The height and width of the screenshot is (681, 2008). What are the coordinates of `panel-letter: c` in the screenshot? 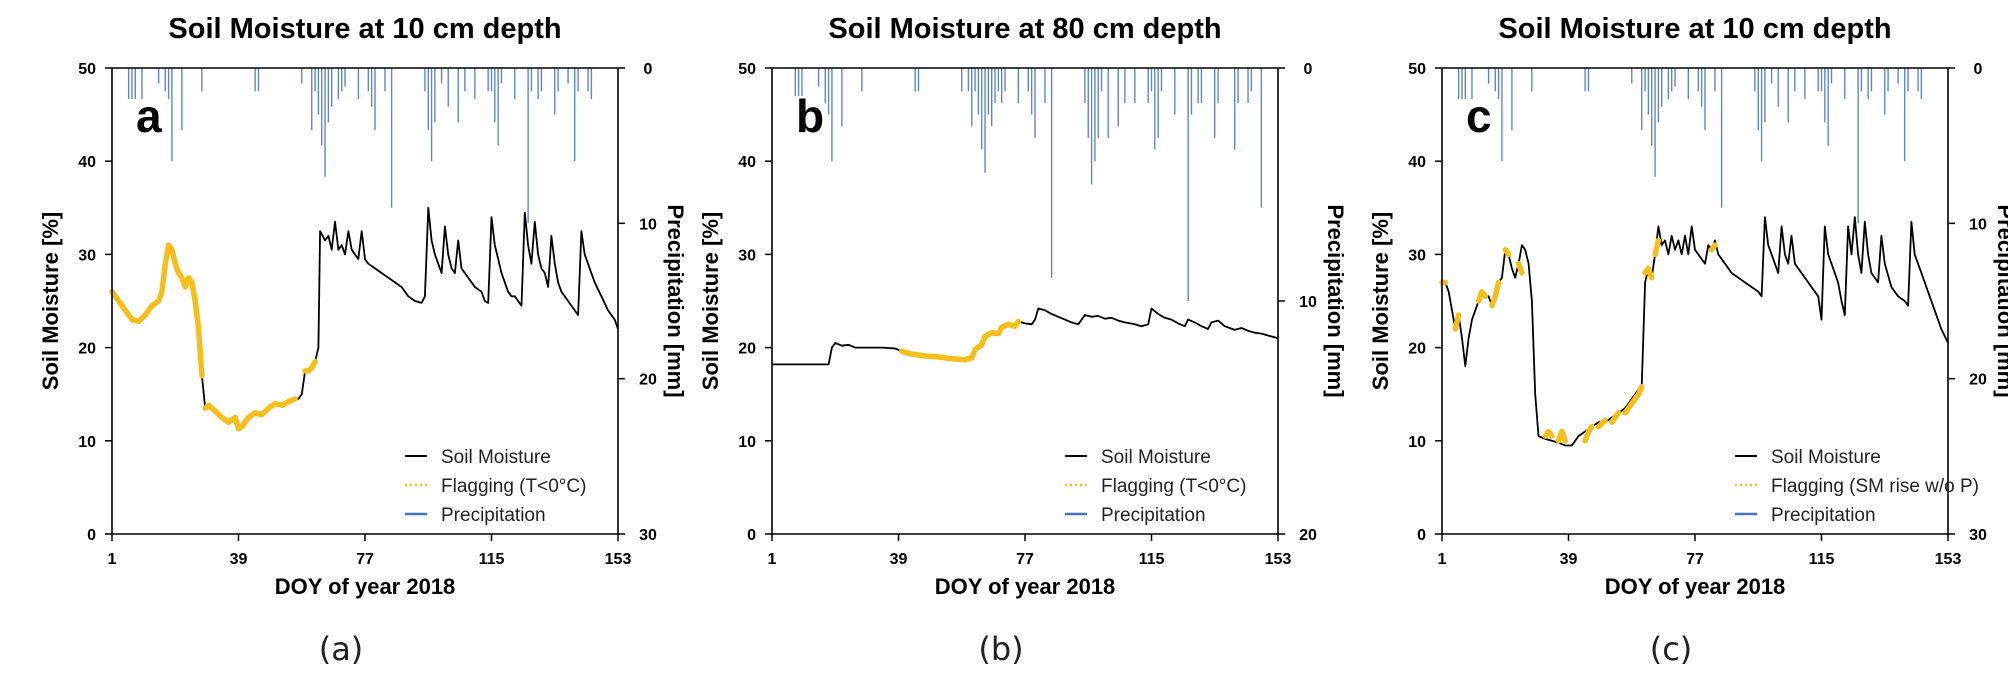 It's located at (1479, 116).